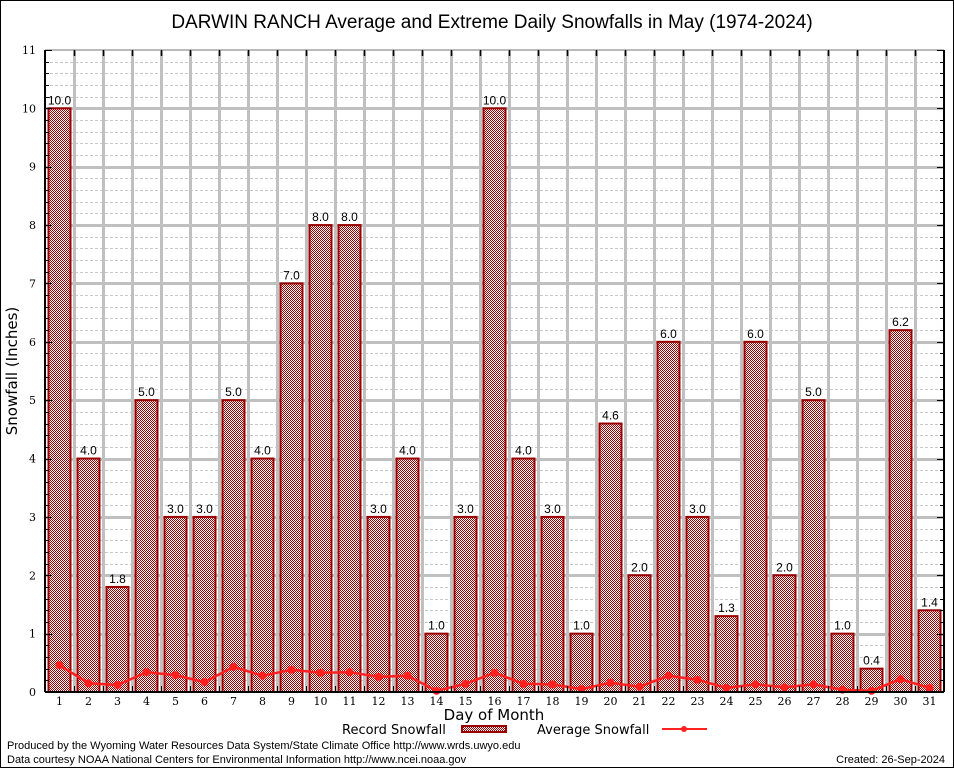  Describe the element at coordinates (437, 701) in the screenshot. I see `x-tick-label: 14` at that location.